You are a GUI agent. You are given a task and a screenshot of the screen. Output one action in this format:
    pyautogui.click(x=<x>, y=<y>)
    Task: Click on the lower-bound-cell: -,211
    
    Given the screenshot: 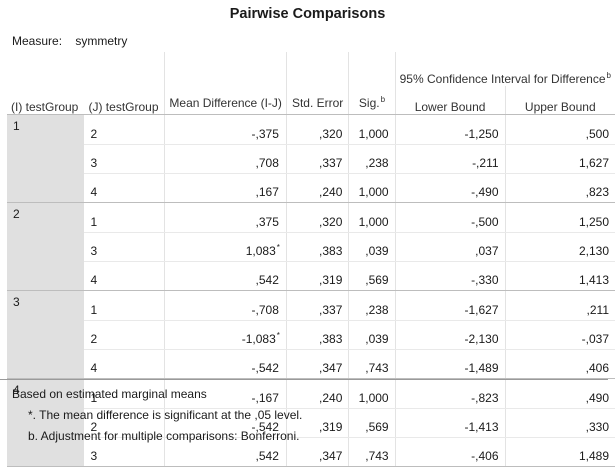 What is the action you would take?
    pyautogui.click(x=450, y=159)
    